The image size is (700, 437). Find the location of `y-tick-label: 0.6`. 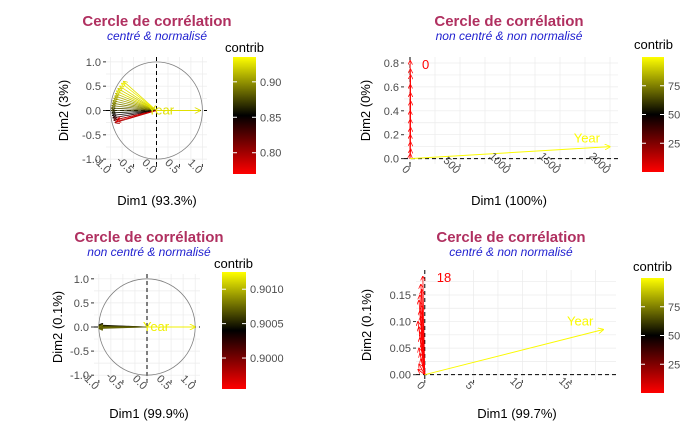

y-tick-label: 0.6 is located at coordinates (391, 88).